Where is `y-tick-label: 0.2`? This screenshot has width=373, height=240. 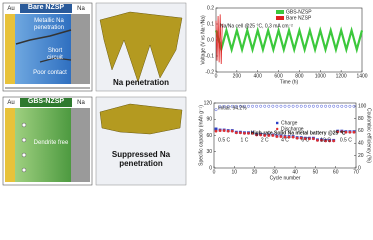
y-tick-label: 0.2 is located at coordinates (210, 8).